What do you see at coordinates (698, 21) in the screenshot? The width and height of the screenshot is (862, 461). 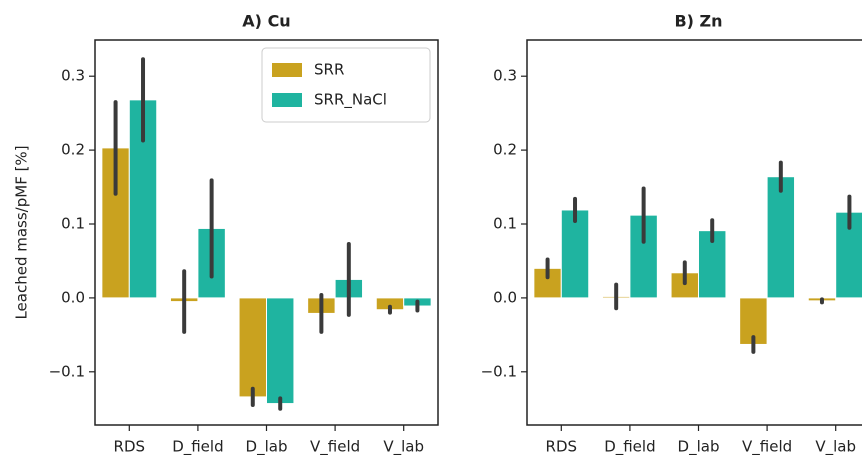 I see `chart-title: B) Zn` at bounding box center [698, 21].